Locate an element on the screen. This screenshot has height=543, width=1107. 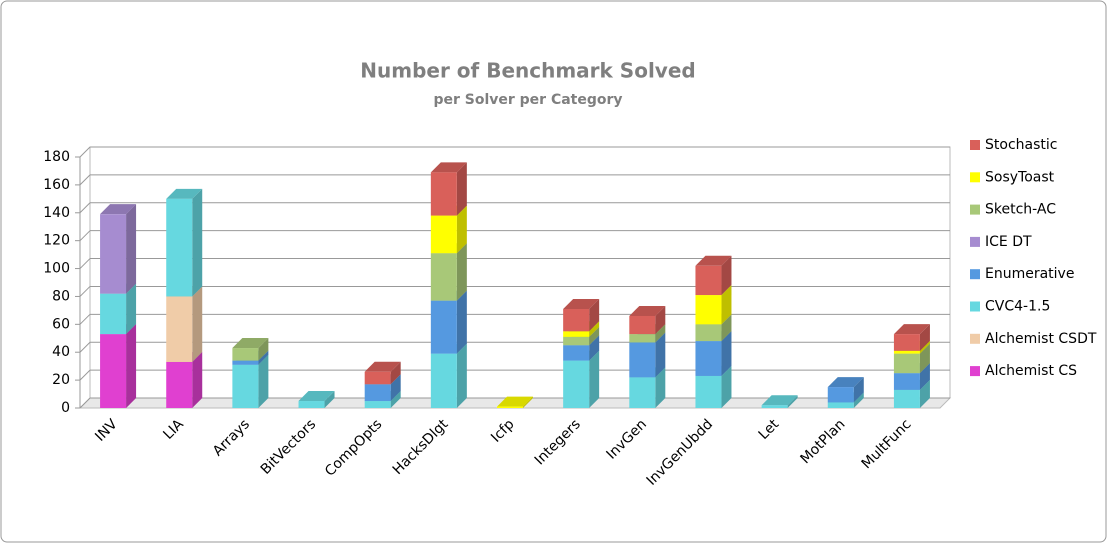
legend-label: ICE DT is located at coordinates (1008, 242).